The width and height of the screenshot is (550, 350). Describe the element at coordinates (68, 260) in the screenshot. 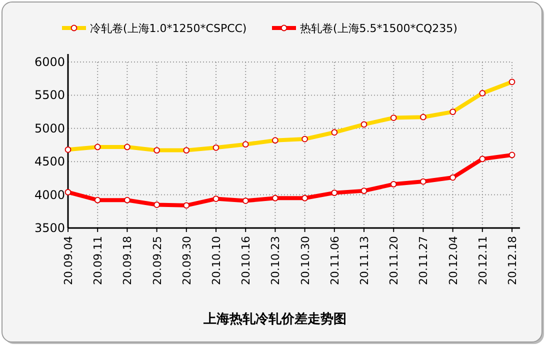

I see `x-tick-label: 20.09.04` at that location.